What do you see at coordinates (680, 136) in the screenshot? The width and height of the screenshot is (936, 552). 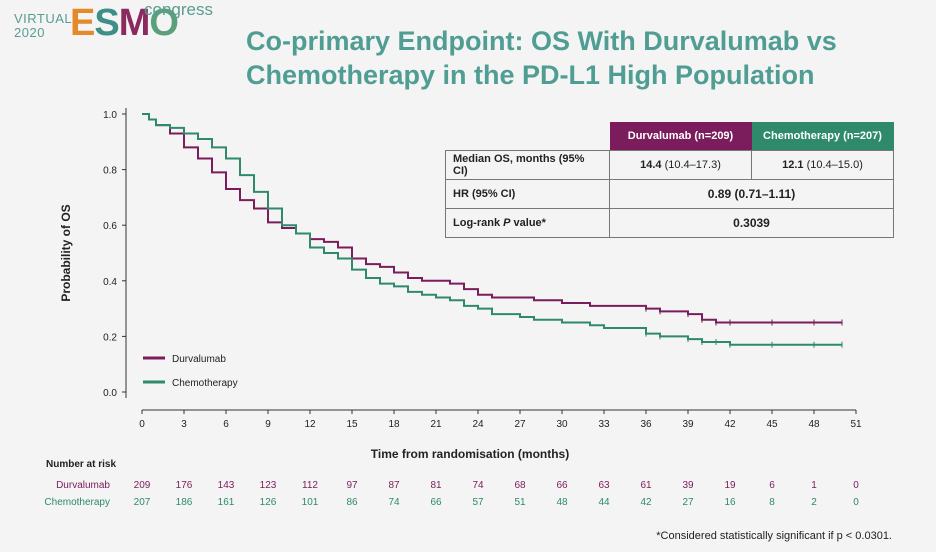 I see `table-header-durvalumab: Durvalumab (n=209)` at bounding box center [680, 136].